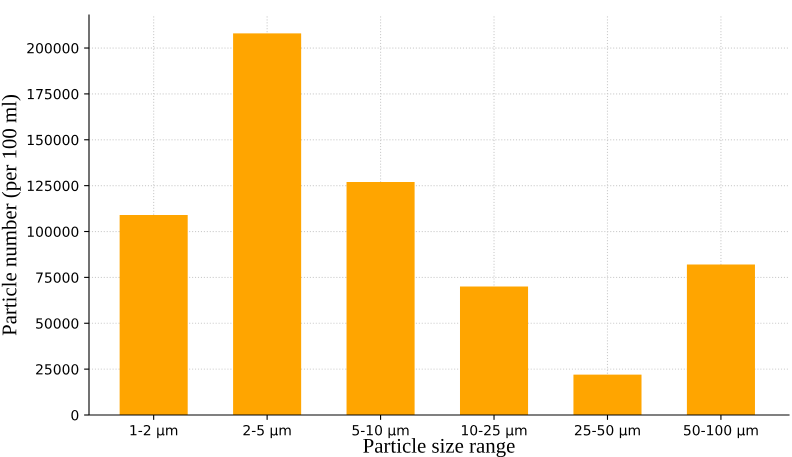  I want to click on y-tick-label: 175000, so click(53, 94).